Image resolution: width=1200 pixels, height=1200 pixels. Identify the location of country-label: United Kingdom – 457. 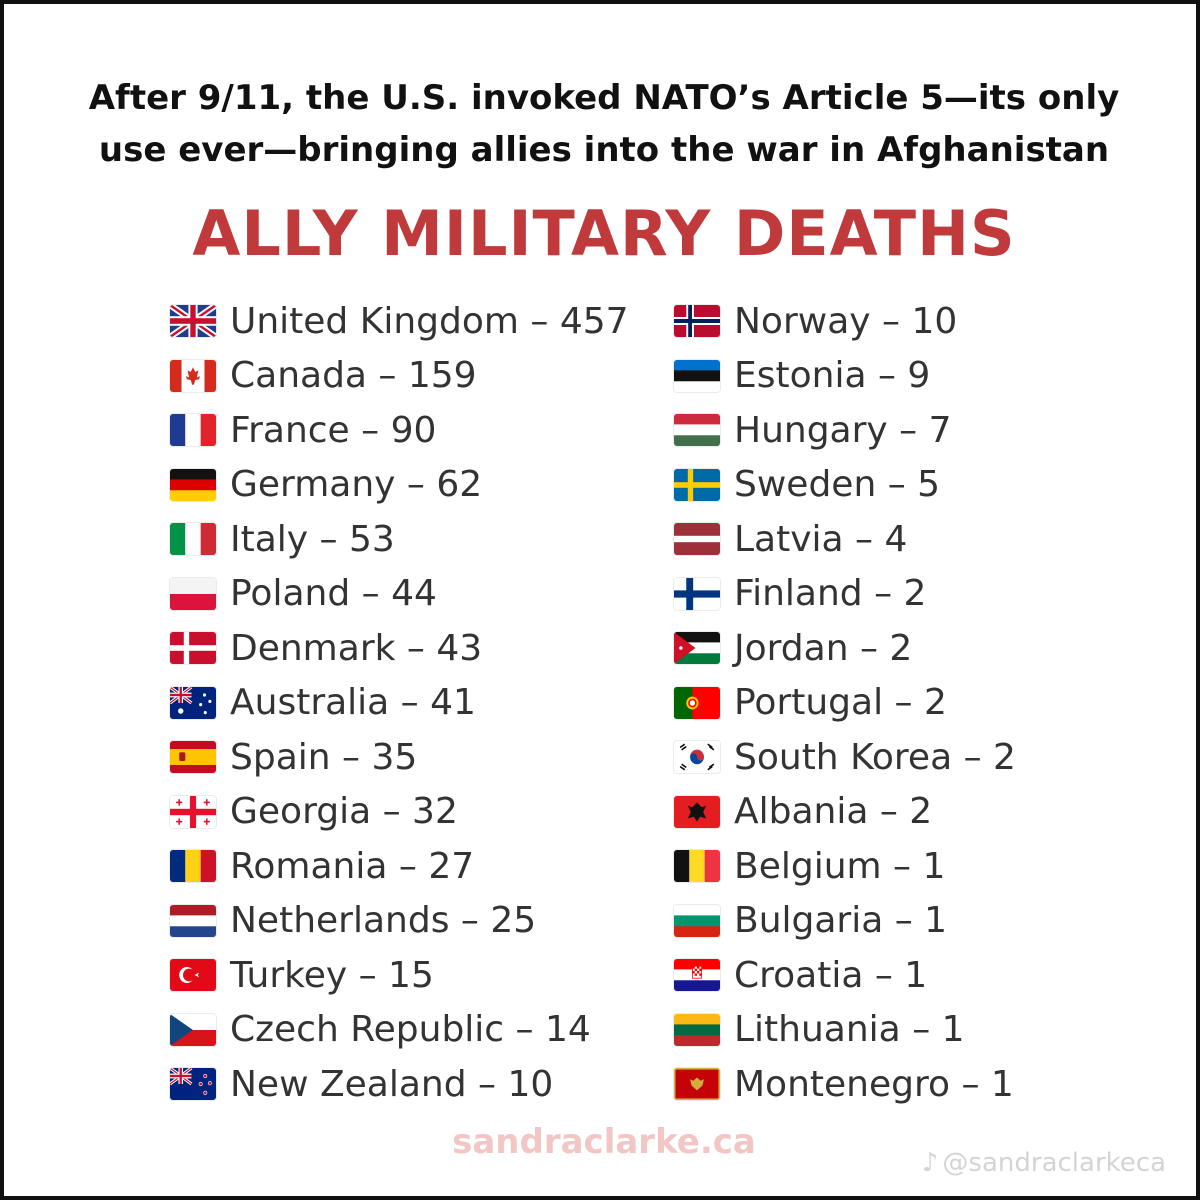
(429, 321).